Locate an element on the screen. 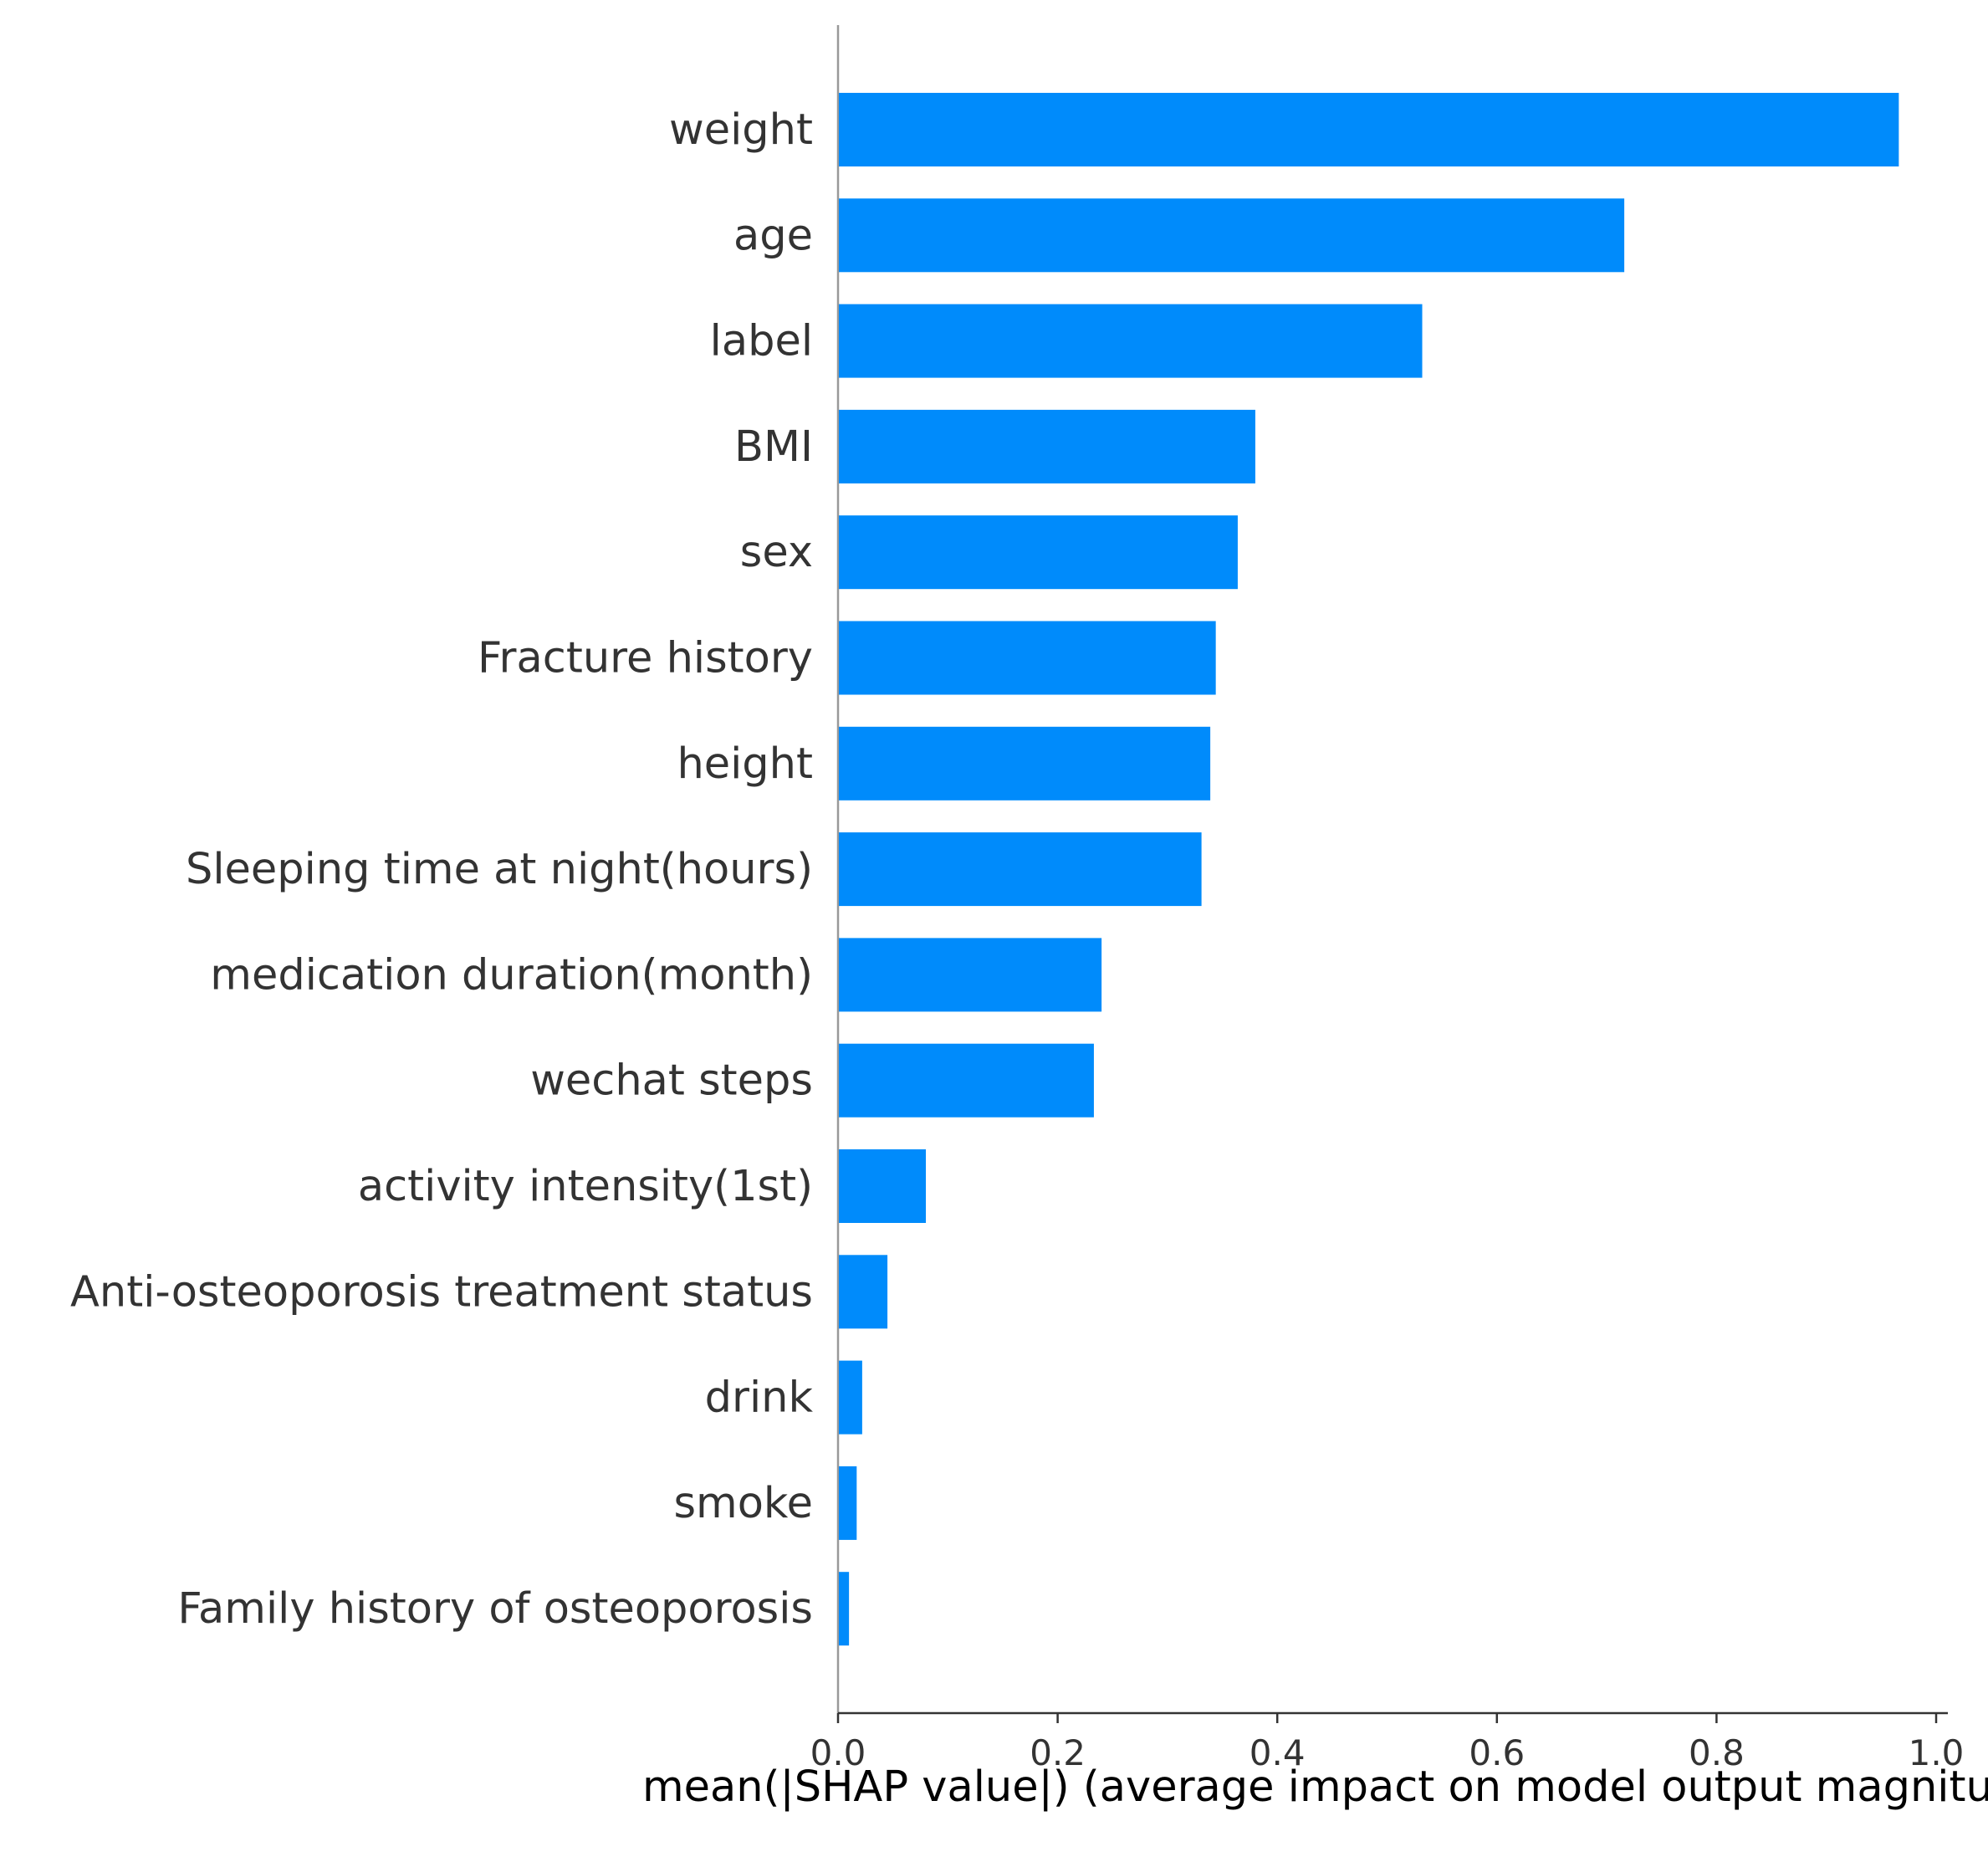 The width and height of the screenshot is (1988, 1857). category-label-1: age is located at coordinates (773, 235).